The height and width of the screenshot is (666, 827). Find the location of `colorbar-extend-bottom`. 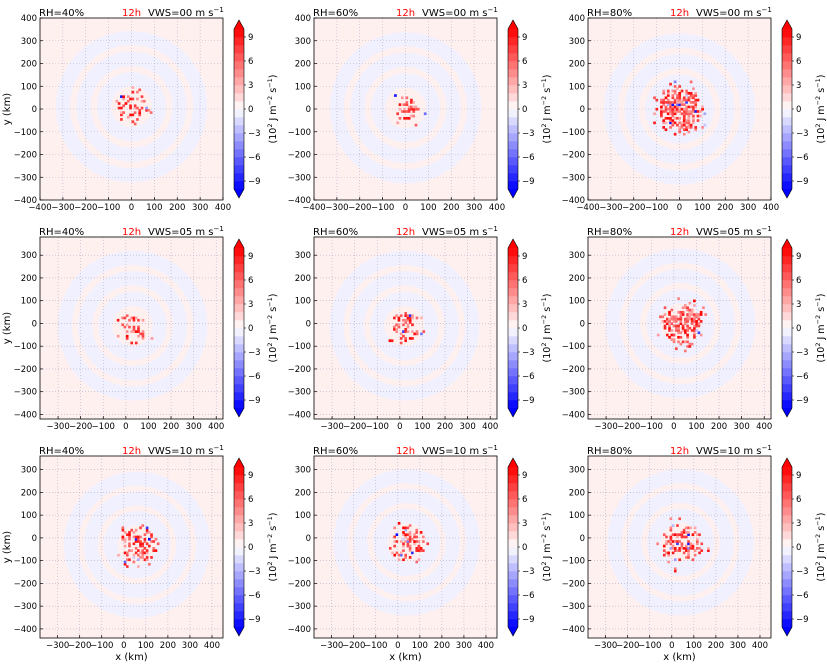

colorbar-extend-bottom is located at coordinates (239, 193).